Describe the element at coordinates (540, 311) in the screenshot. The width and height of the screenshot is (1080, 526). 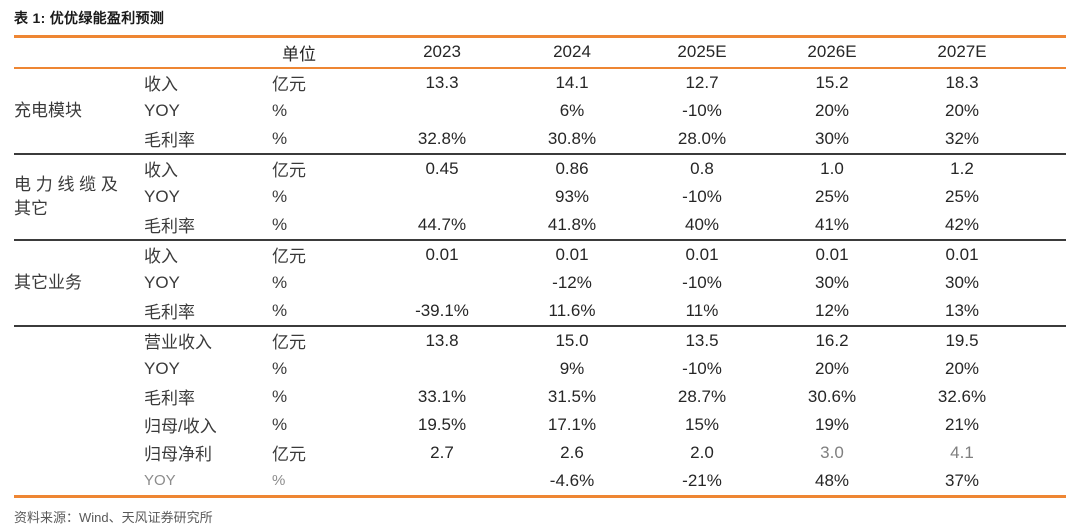
I see `table-row: 毛利率% -39.1% 11.6% 11% 12% 13%` at that location.